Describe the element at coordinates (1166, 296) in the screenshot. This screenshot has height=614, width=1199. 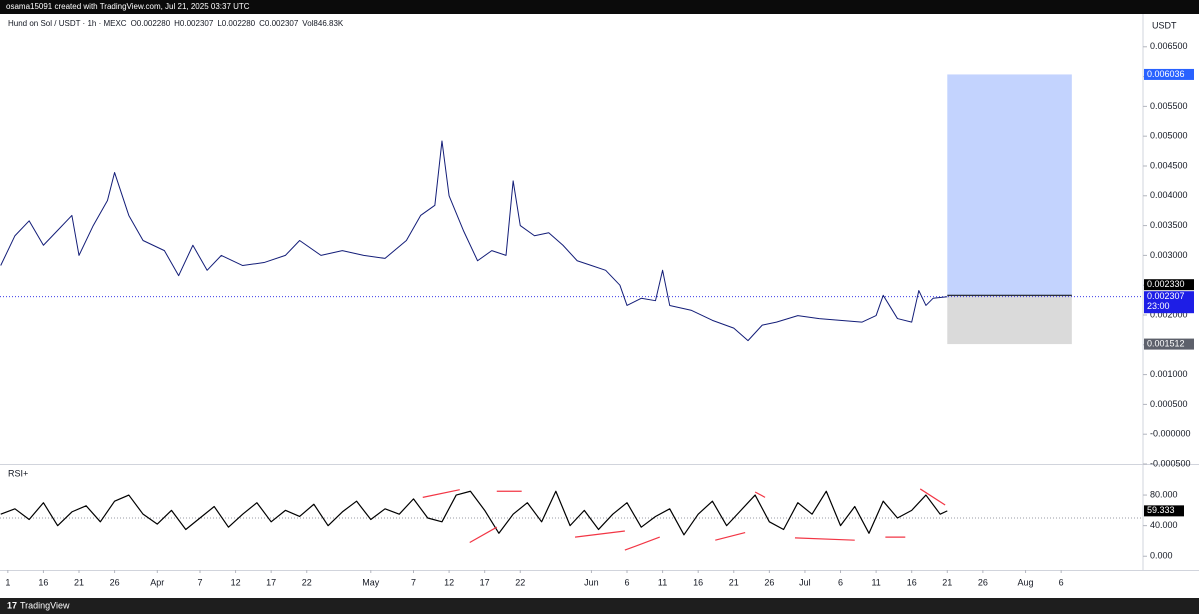
I see `last-price-label: 0.002307` at that location.